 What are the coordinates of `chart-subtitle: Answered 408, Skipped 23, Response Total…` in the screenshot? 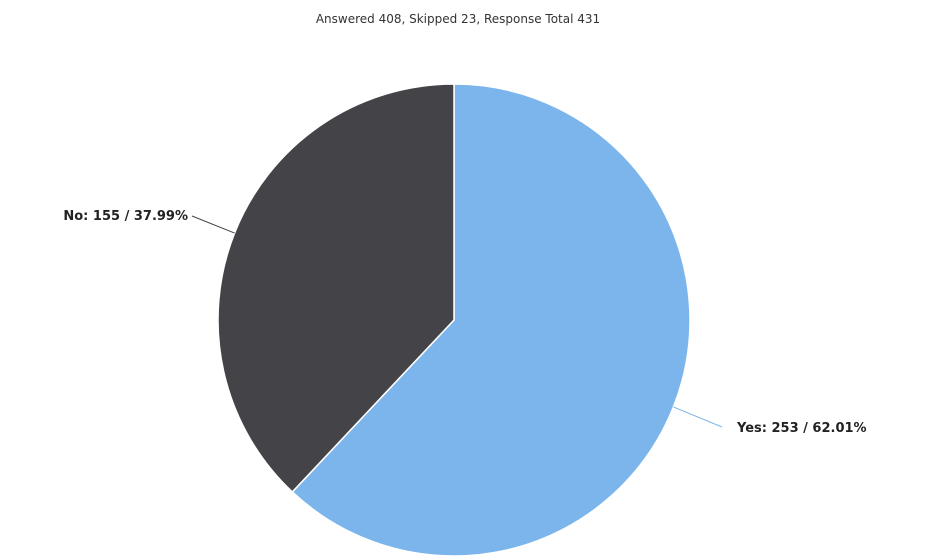 It's located at (458, 19).